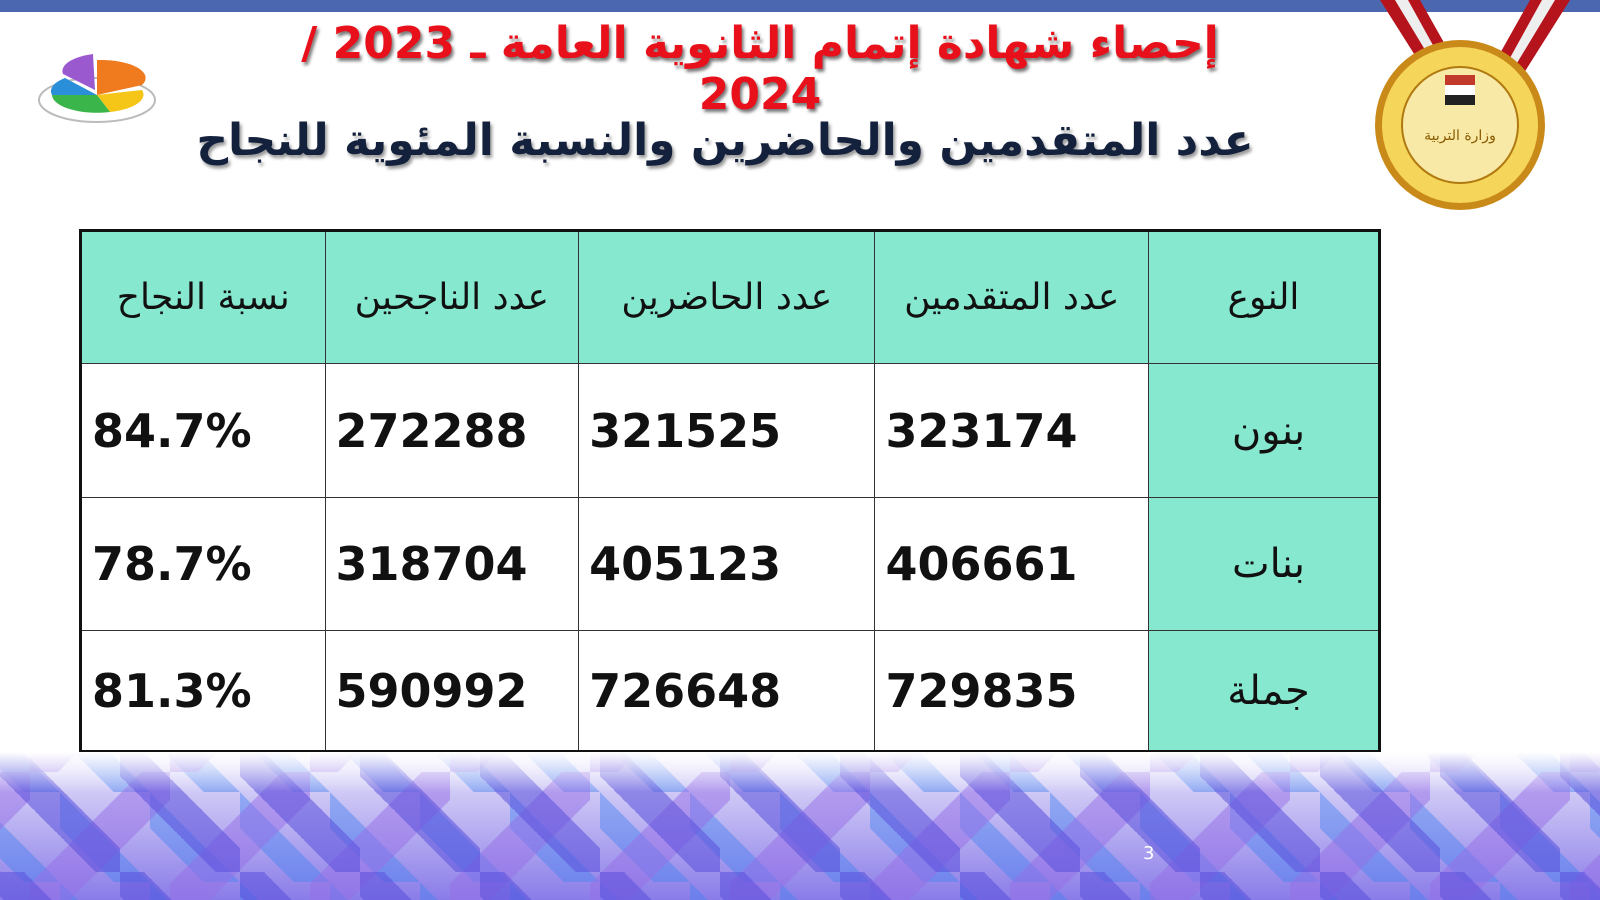 The image size is (1600, 900). What do you see at coordinates (1264, 564) in the screenshot?
I see `type-cell: بنات` at bounding box center [1264, 564].